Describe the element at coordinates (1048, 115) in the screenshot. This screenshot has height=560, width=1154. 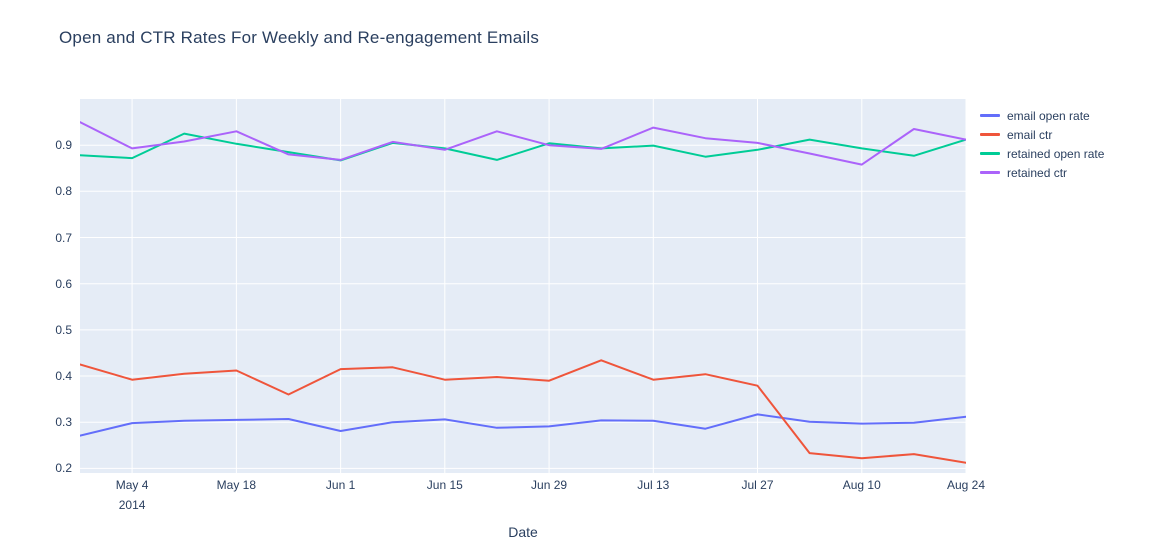
I see `legend-label: email open rate` at that location.